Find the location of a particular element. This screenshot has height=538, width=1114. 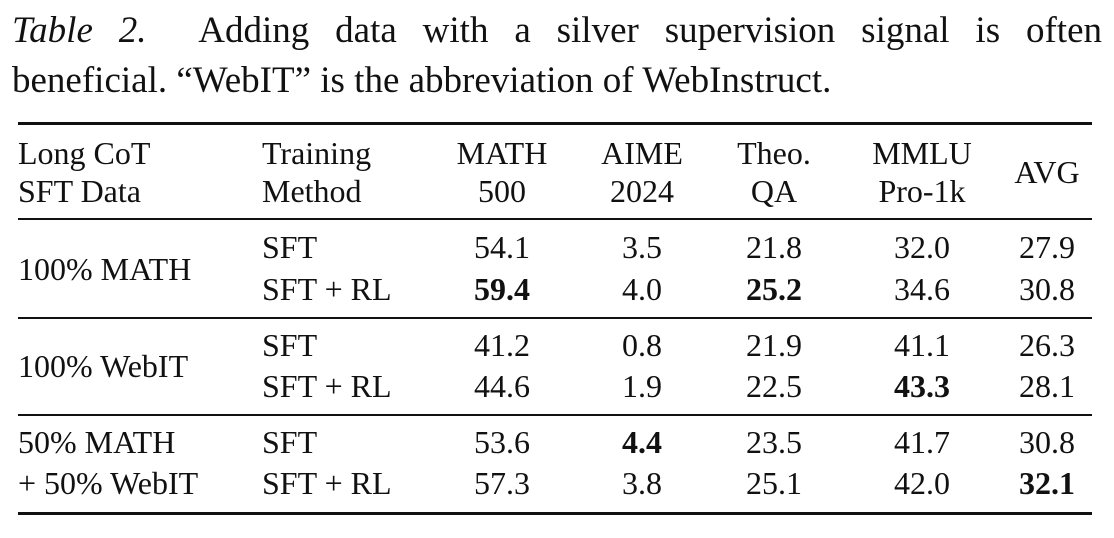

group-2-row-2-math500: 44.6 is located at coordinates (502, 386).